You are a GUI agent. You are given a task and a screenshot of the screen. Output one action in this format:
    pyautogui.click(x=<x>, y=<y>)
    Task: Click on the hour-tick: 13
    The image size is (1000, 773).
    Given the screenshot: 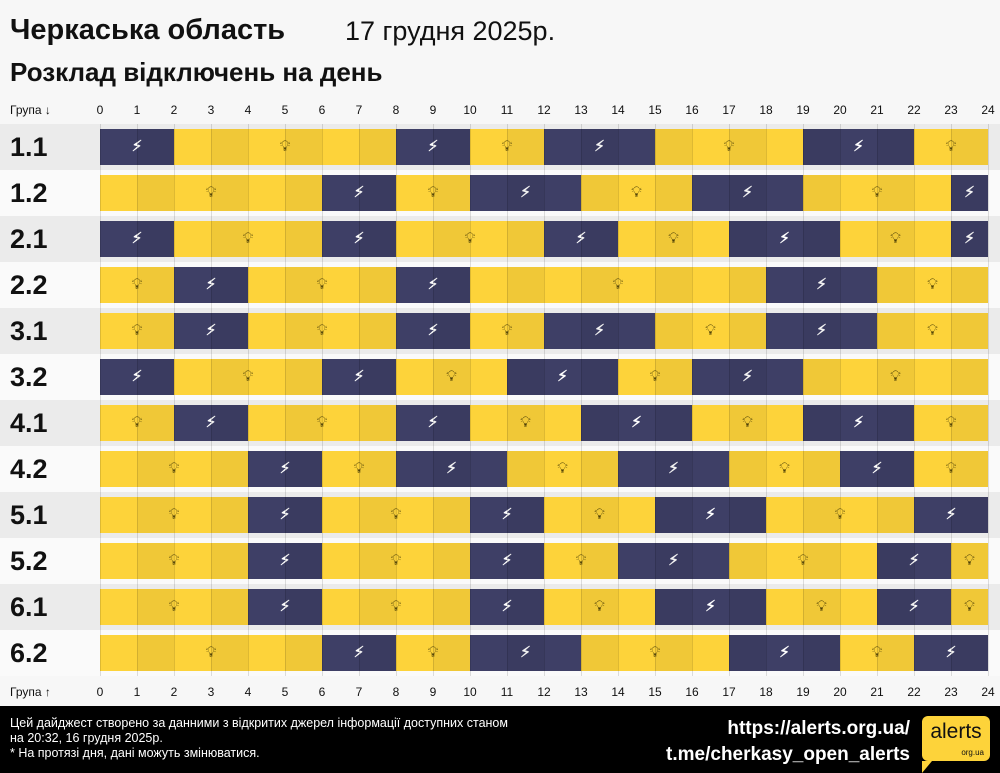 What is the action you would take?
    pyautogui.click(x=581, y=110)
    